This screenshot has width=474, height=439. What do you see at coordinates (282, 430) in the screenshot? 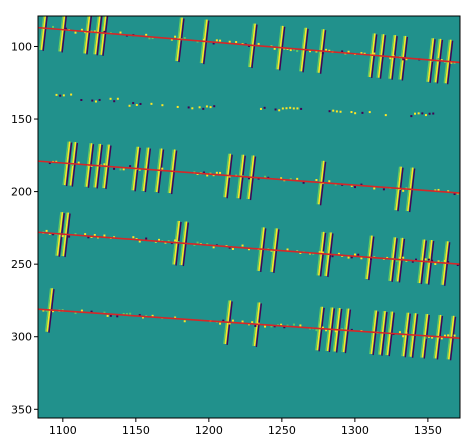
I see `x-tick-label: 1250` at bounding box center [282, 430].